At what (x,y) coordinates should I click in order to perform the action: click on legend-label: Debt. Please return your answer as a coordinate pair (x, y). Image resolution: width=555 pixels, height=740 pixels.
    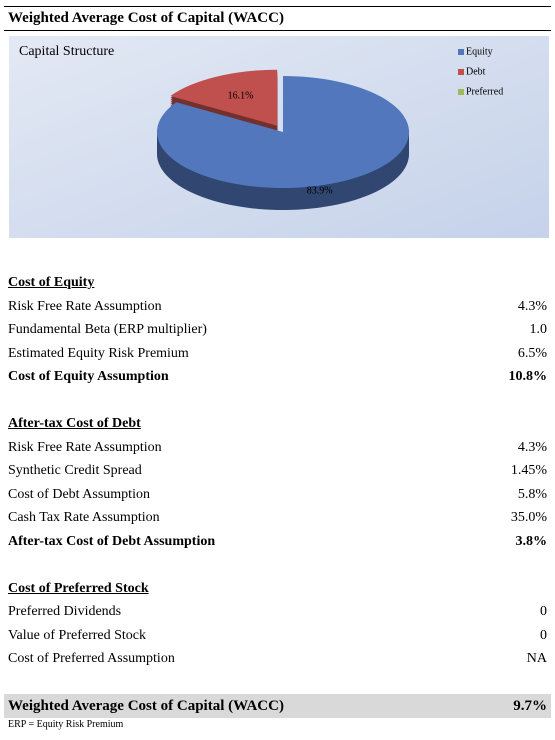
    Looking at the image, I should click on (476, 71).